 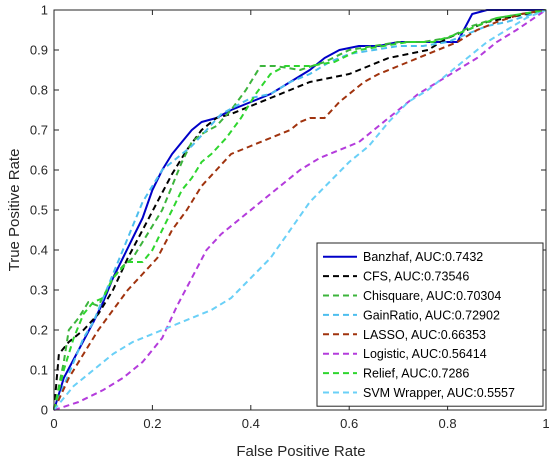 I want to click on y-tick-label: 0.8, so click(x=39, y=90).